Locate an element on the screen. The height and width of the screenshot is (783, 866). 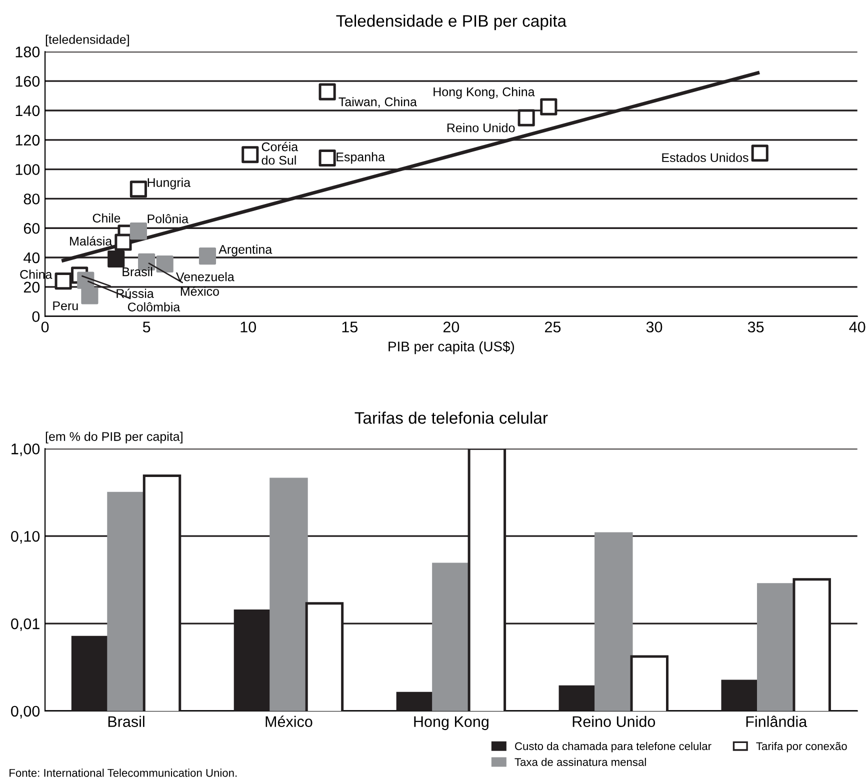
x-tick-label: 35 is located at coordinates (756, 327).